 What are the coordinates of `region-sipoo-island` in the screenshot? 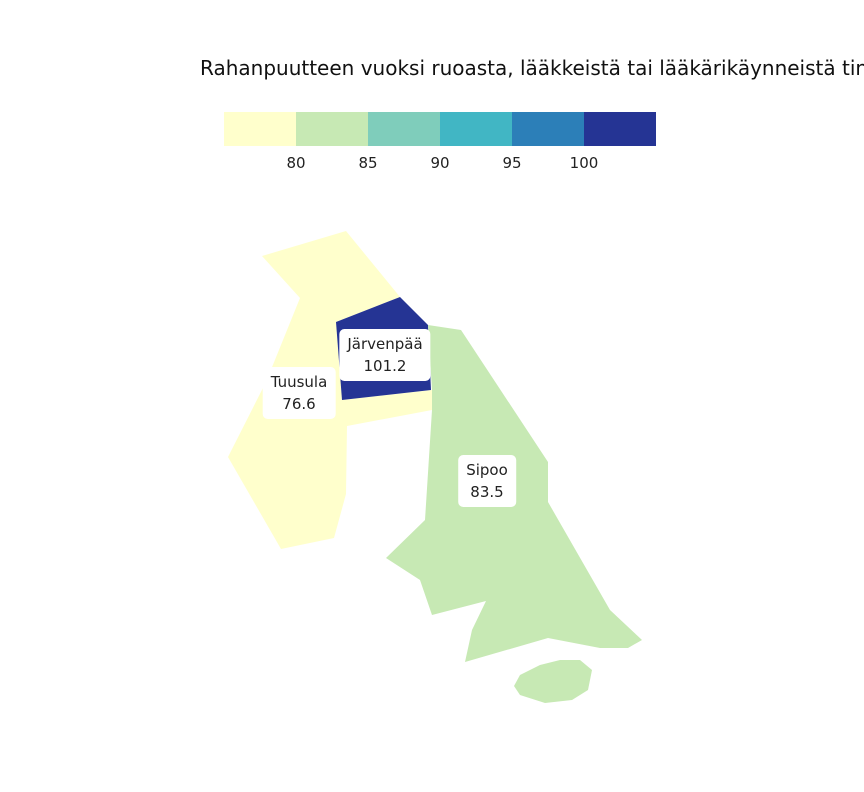 It's located at (553, 681).